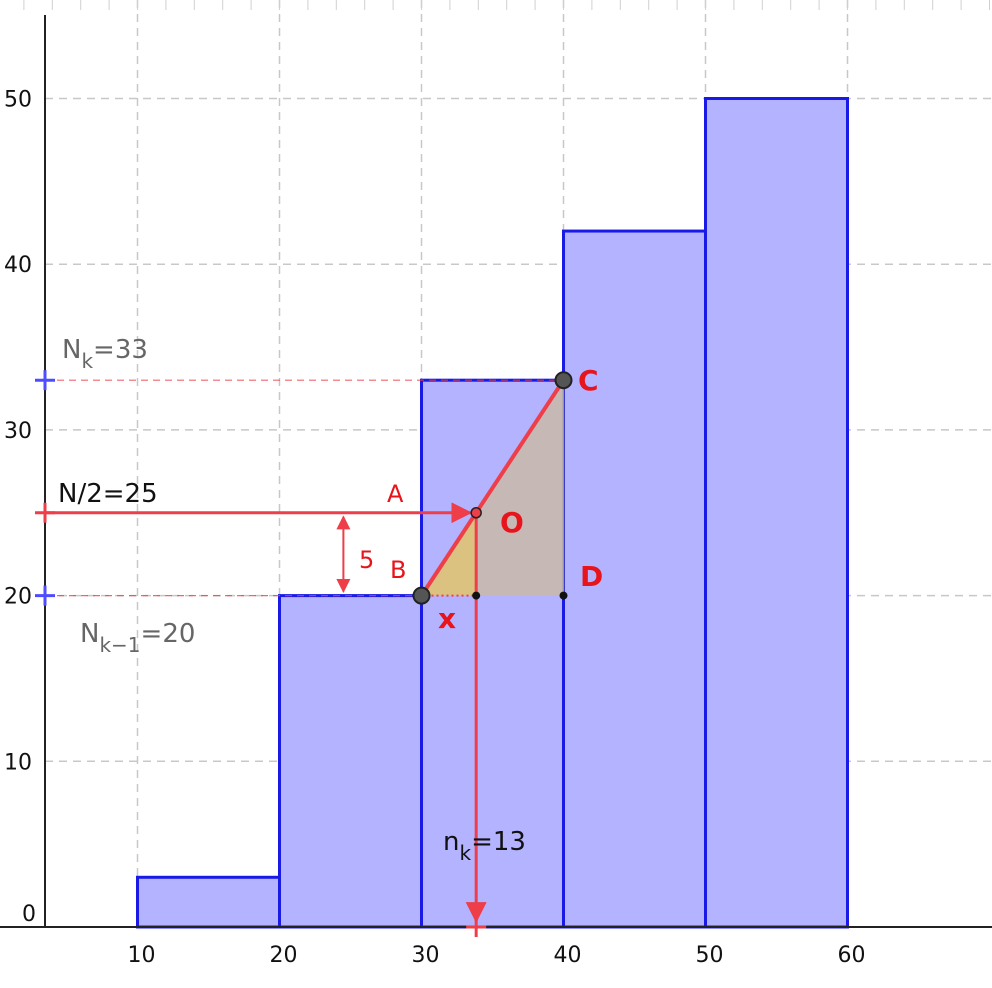 The height and width of the screenshot is (988, 992). I want to click on y-tick-label: 20, so click(18, 597).